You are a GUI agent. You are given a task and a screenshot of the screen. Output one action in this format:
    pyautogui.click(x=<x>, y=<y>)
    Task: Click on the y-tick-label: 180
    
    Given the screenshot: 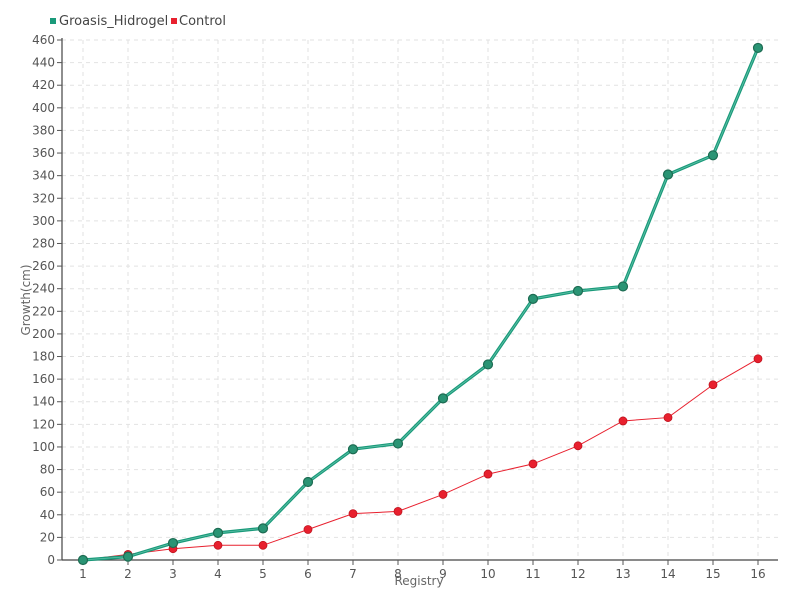 What is the action you would take?
    pyautogui.click(x=43, y=357)
    